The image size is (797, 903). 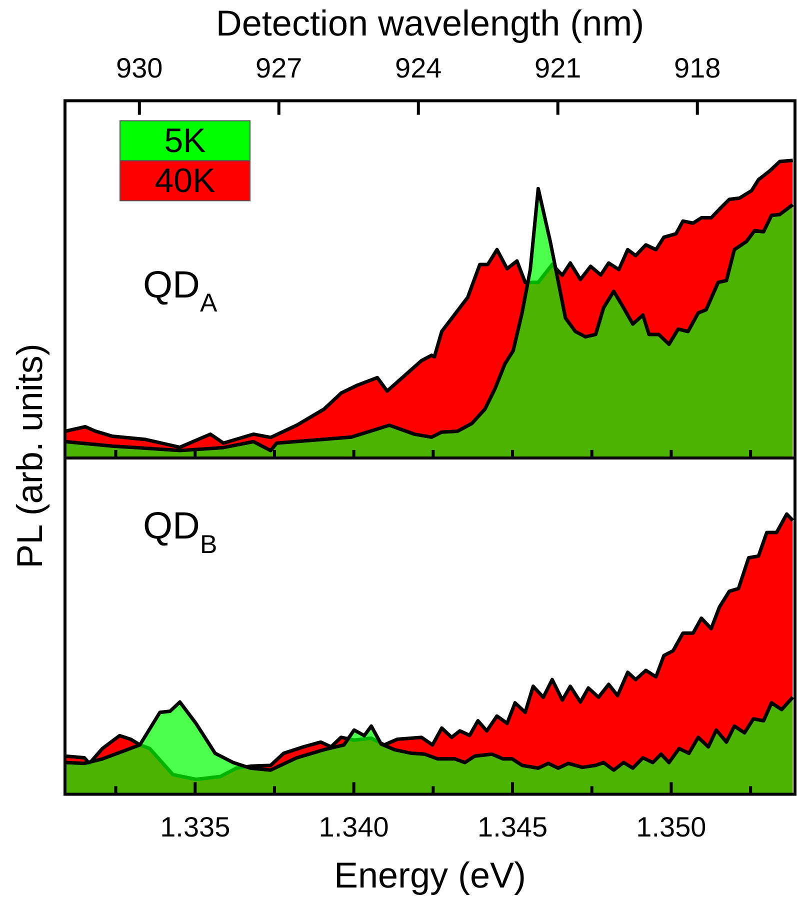 I want to click on x2-tick-label: 927, so click(x=279, y=68).